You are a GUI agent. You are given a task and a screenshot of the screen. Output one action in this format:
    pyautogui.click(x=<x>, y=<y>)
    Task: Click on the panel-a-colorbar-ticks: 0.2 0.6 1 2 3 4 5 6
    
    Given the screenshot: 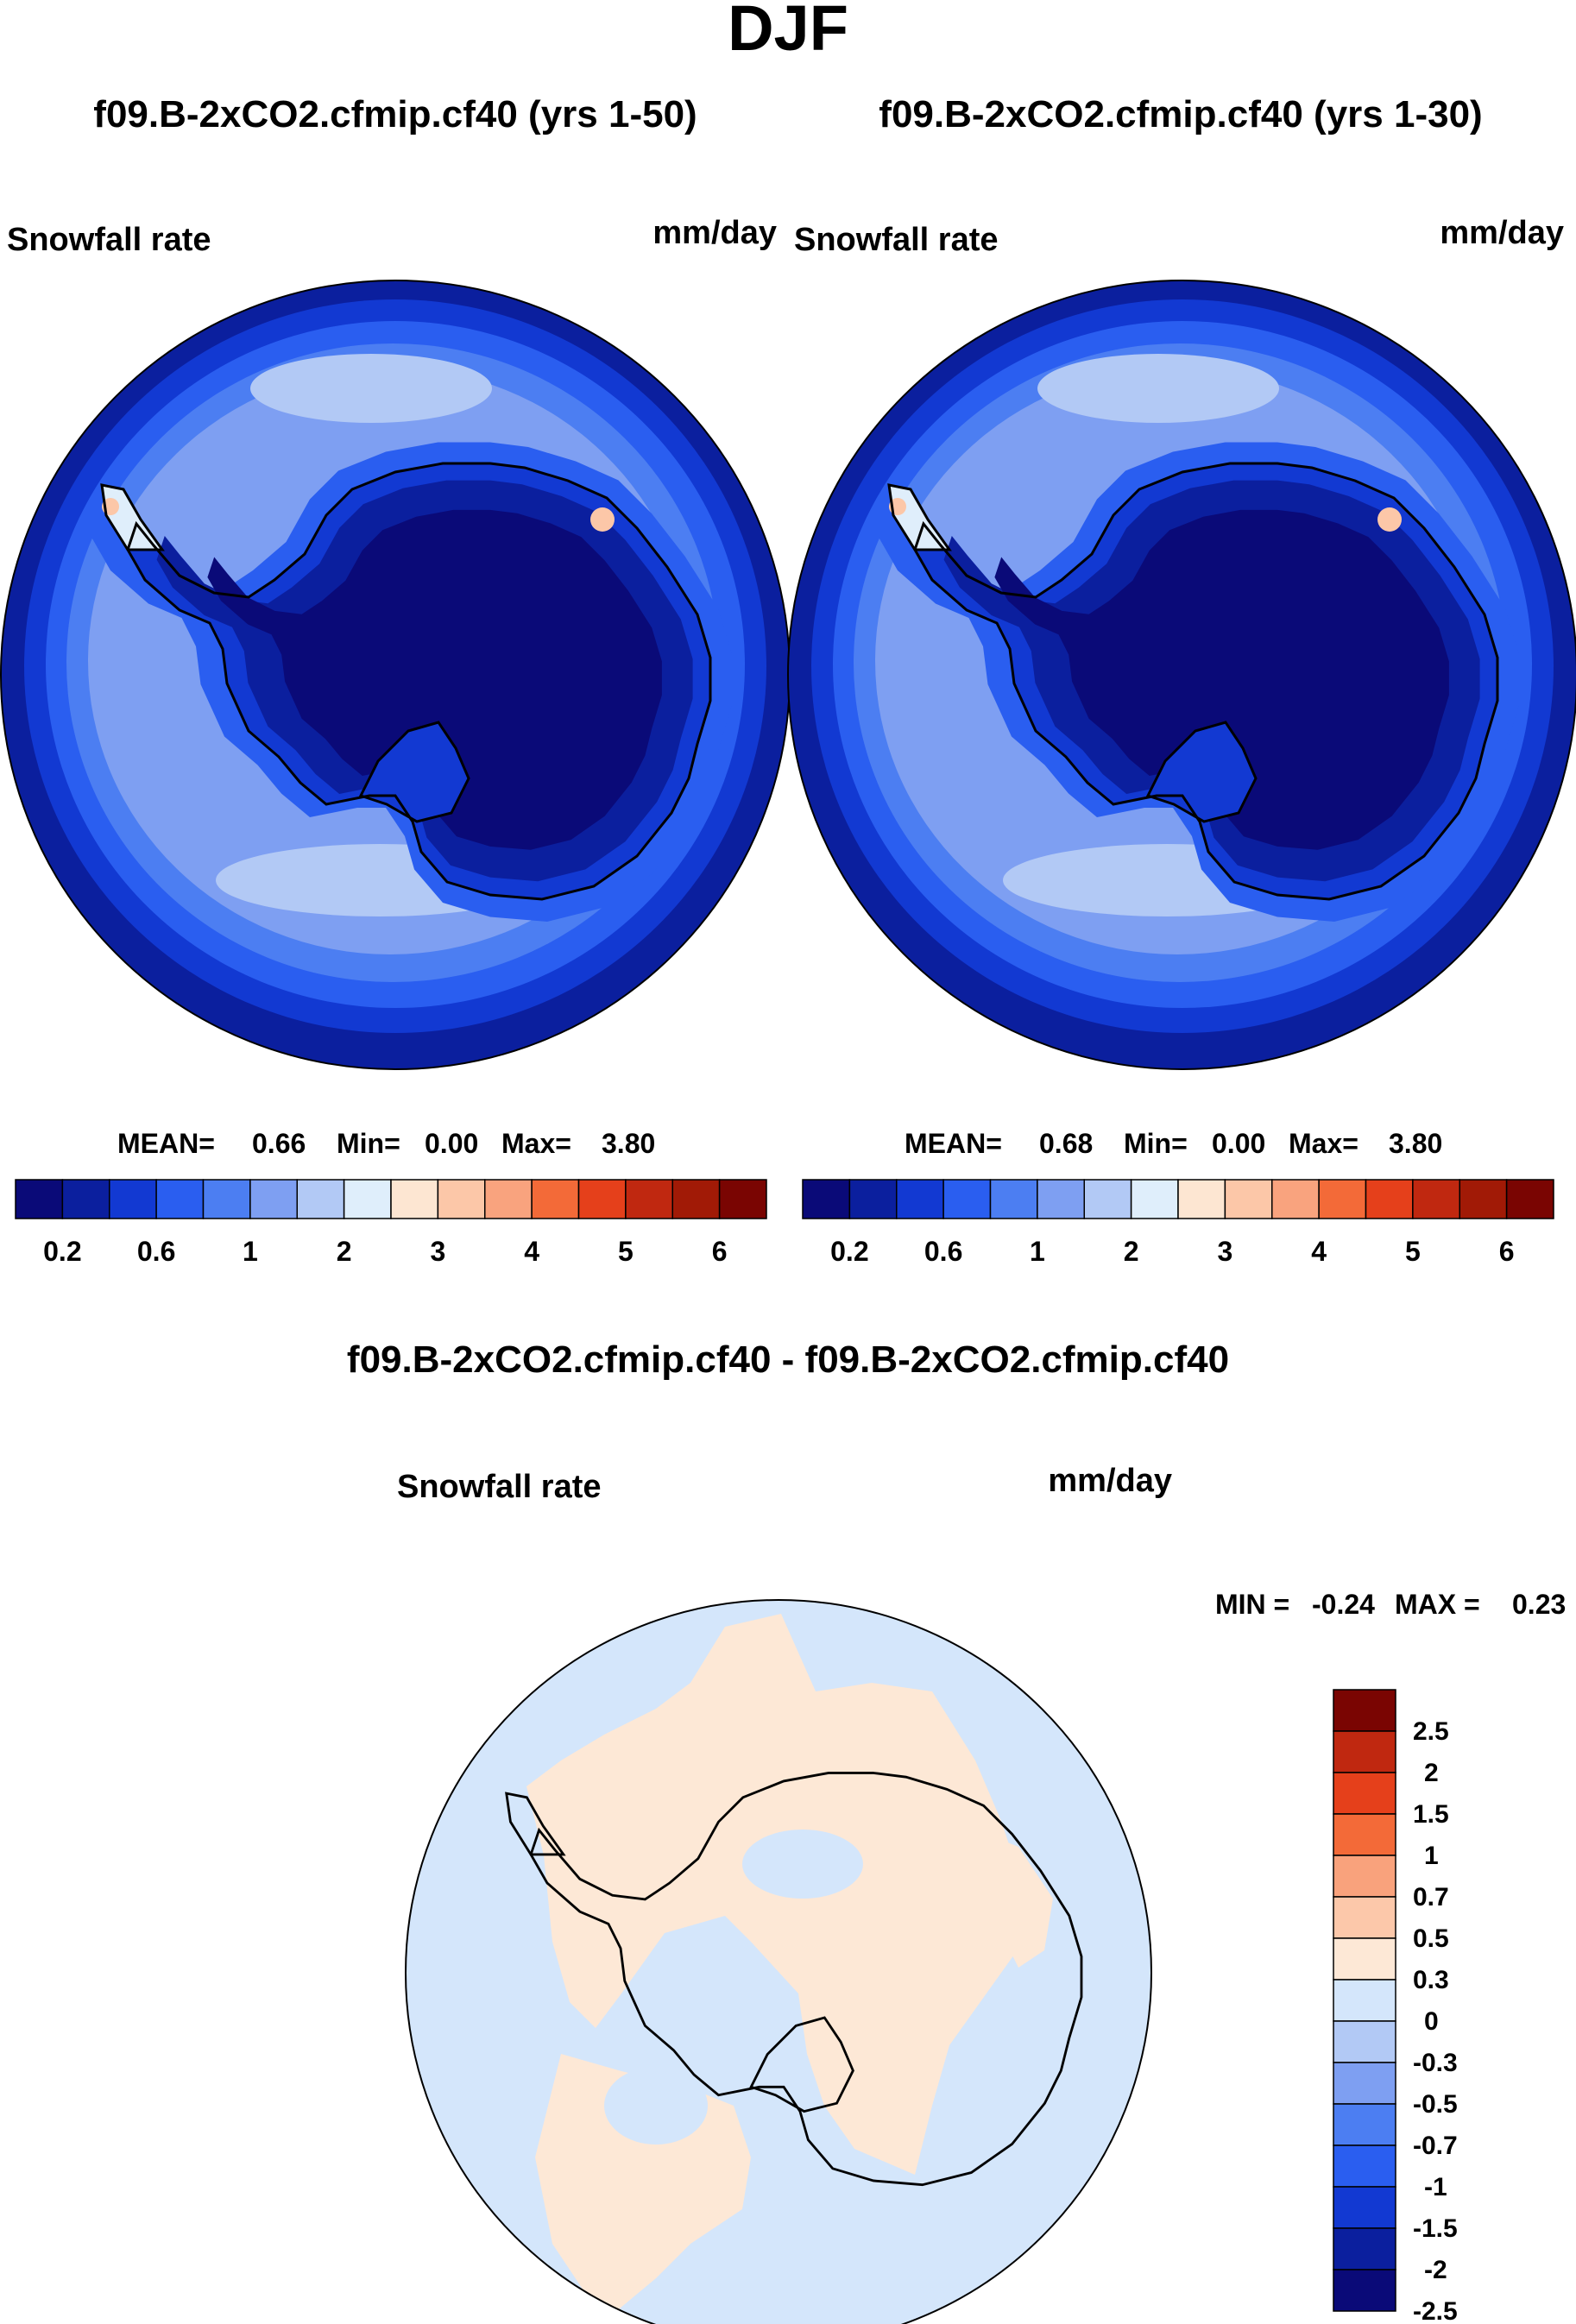 What is the action you would take?
    pyautogui.click(x=385, y=1251)
    